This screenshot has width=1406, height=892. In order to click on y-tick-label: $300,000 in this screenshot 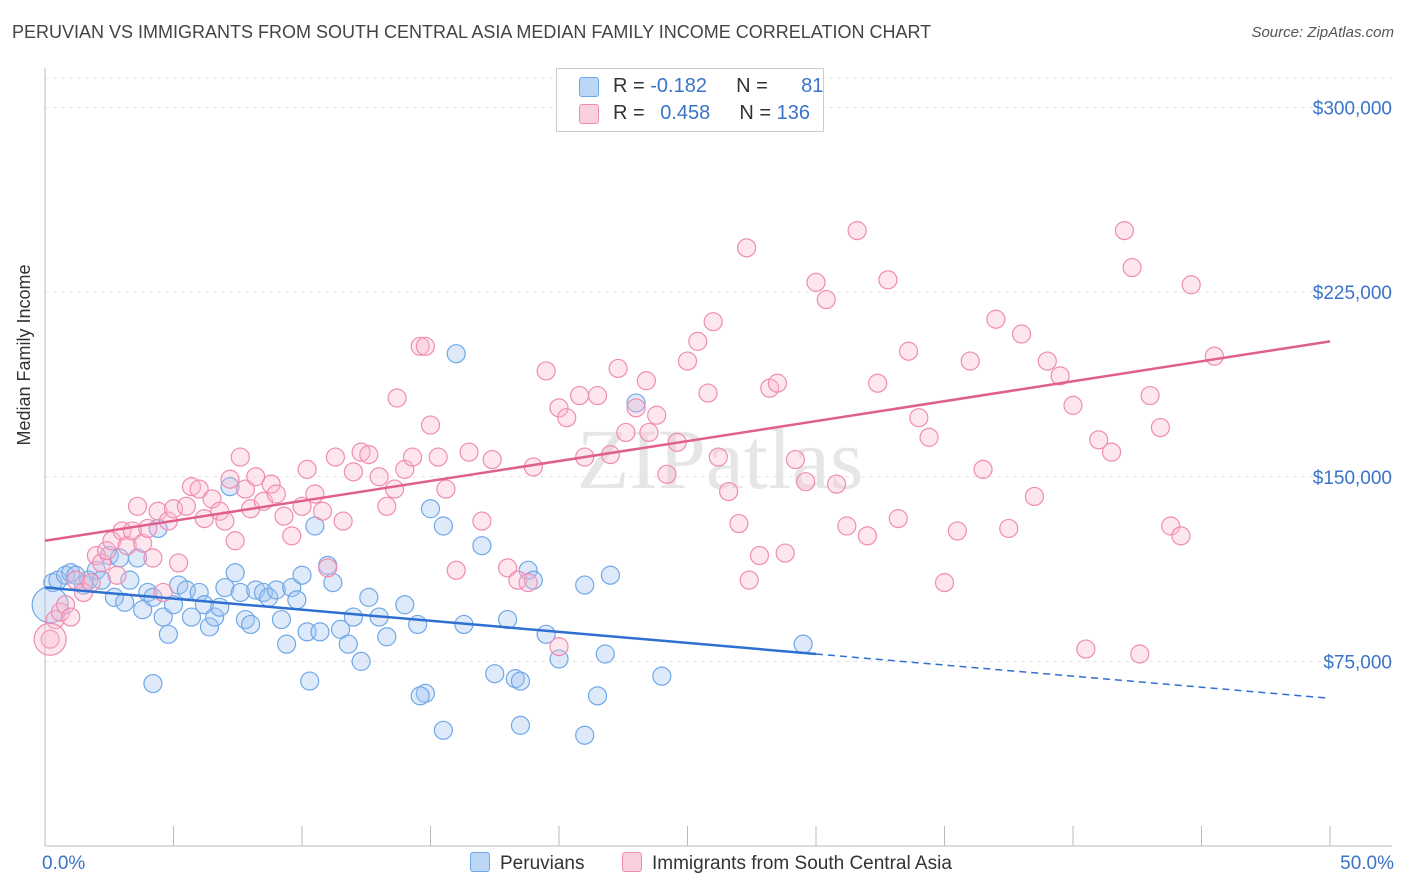, I will do `click(1352, 109)`.